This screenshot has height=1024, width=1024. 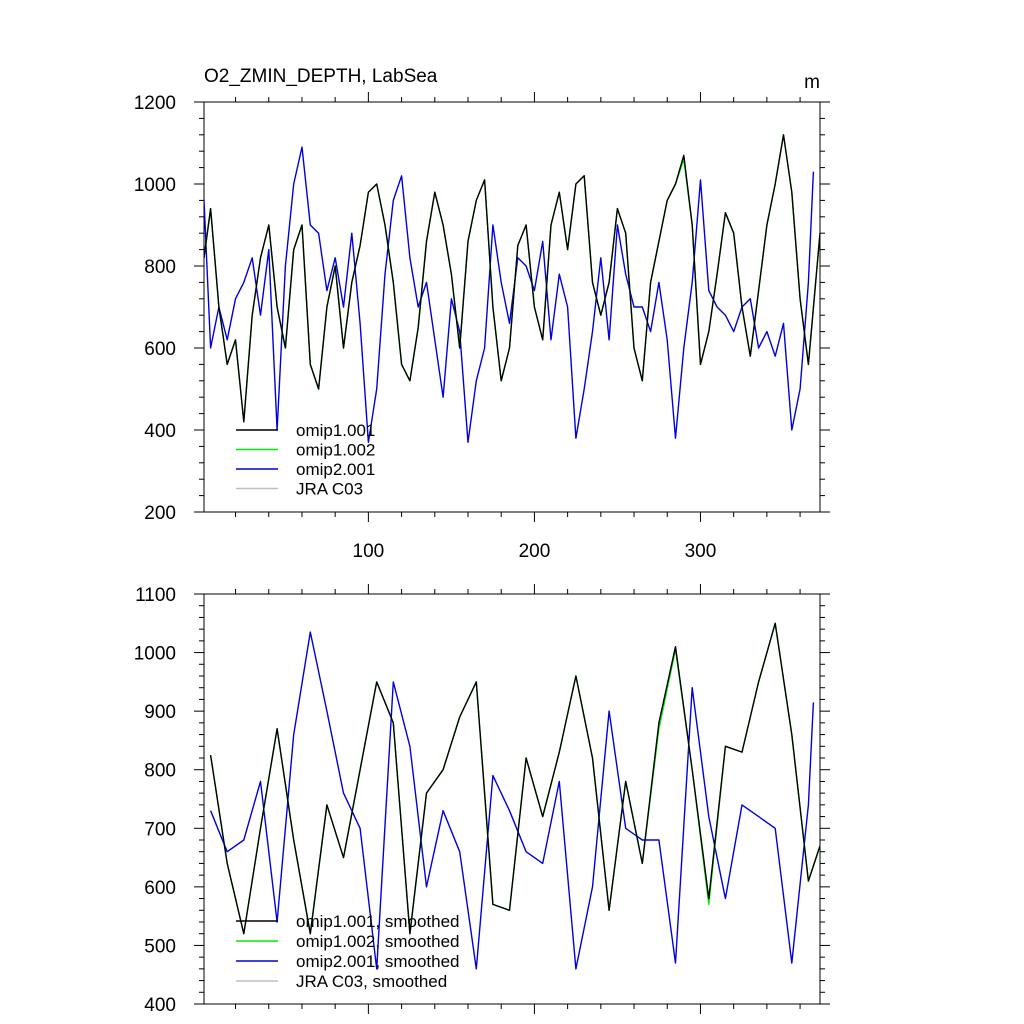 What do you see at coordinates (371, 981) in the screenshot?
I see `legend-label-jra-c03-smoothed: JRA C03, smoothed` at bounding box center [371, 981].